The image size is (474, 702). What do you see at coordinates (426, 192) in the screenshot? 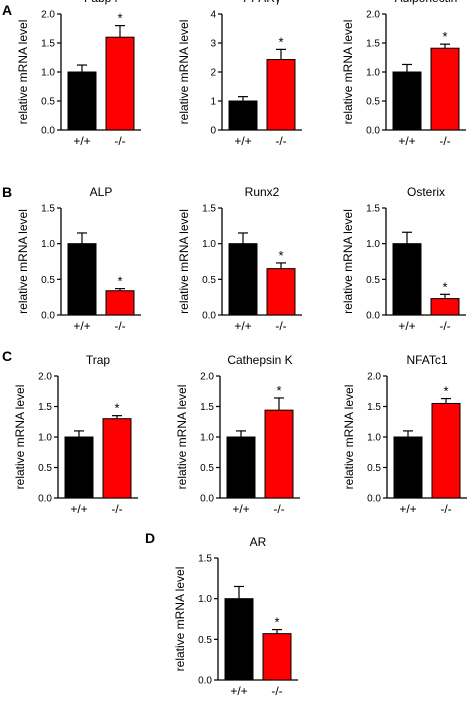
I see `chart-title: Osterix` at bounding box center [426, 192].